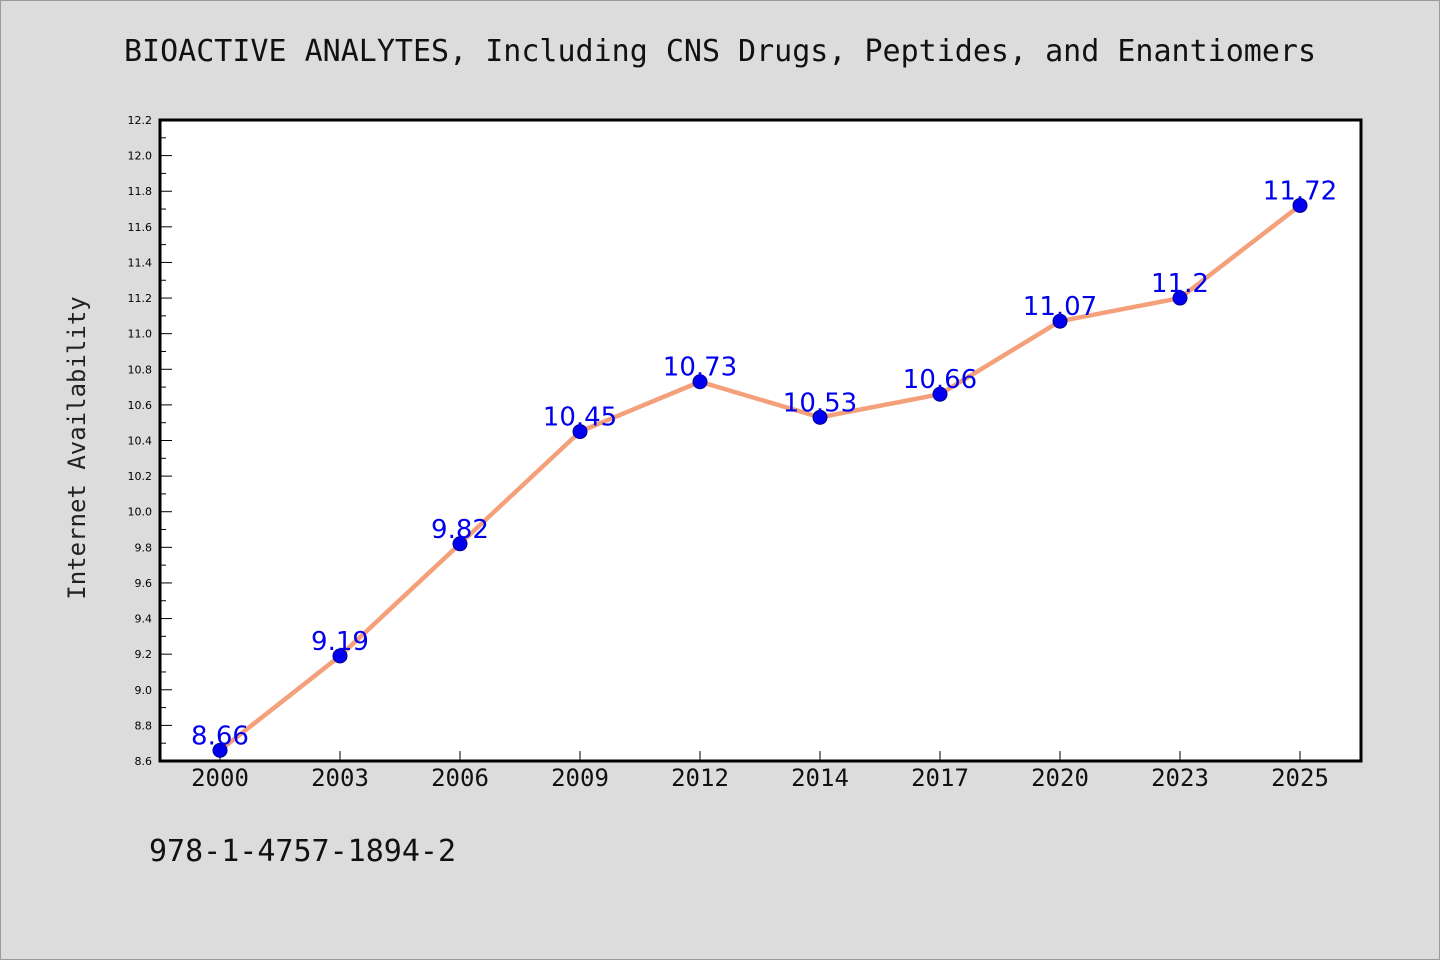  Describe the element at coordinates (820, 778) in the screenshot. I see `x-tick-label: 2014` at that location.